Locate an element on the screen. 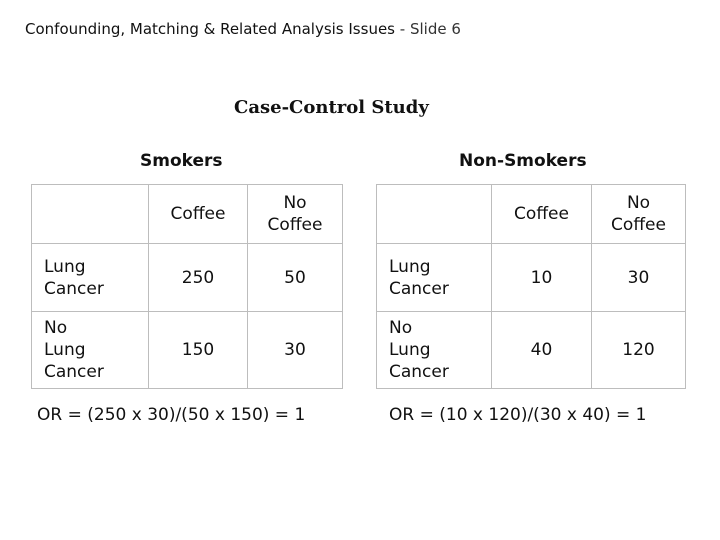 Image resolution: width=720 pixels, height=540 pixels. page-title: Case-Control Study is located at coordinates (331, 107).